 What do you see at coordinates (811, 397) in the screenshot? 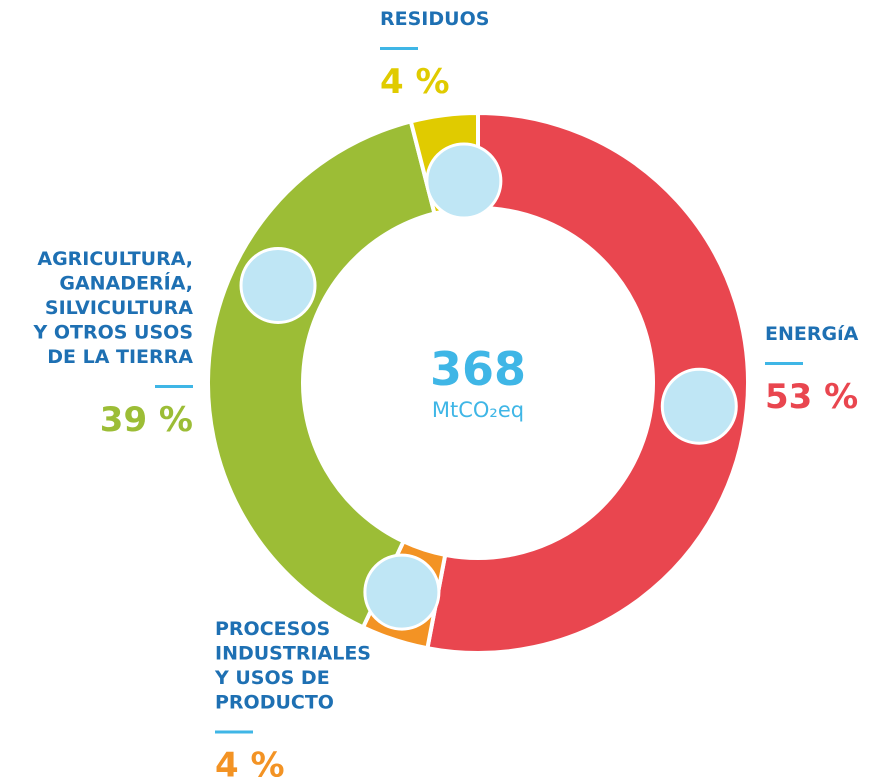
I see `value-label: 53 %` at bounding box center [811, 397].